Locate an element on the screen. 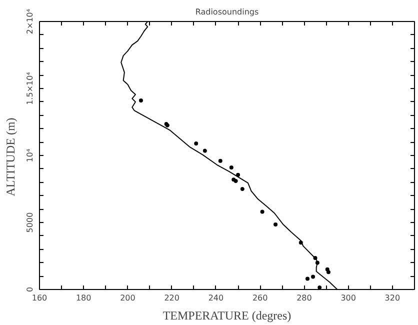 This screenshot has width=418, height=325. x-axis-title: TEMPERATURE (degres) is located at coordinates (227, 315).